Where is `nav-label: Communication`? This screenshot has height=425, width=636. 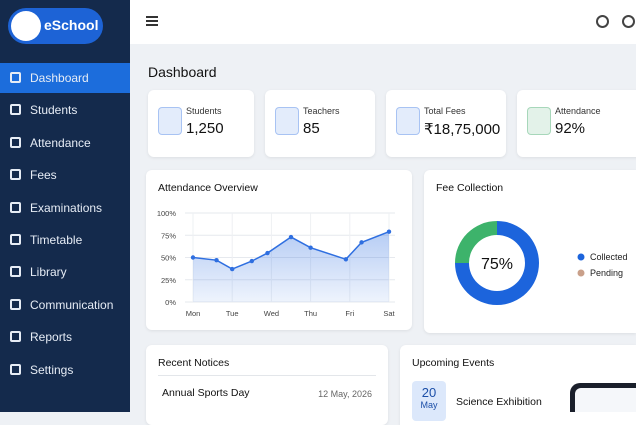
nav-label: Communication is located at coordinates (72, 304).